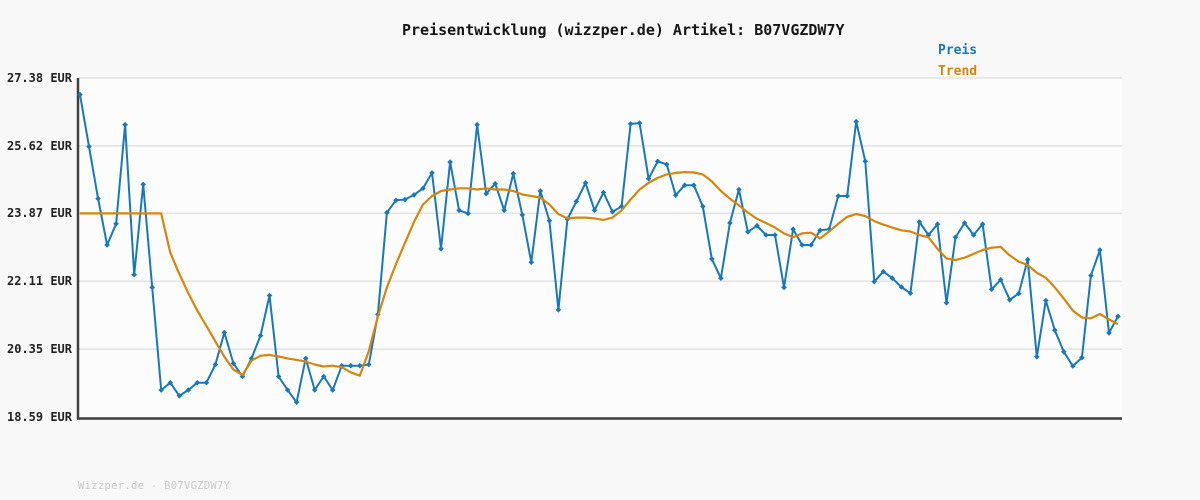 The height and width of the screenshot is (500, 1200). Describe the element at coordinates (39, 281) in the screenshot. I see `y-axis-tick-label: 22.11 EUR` at that location.